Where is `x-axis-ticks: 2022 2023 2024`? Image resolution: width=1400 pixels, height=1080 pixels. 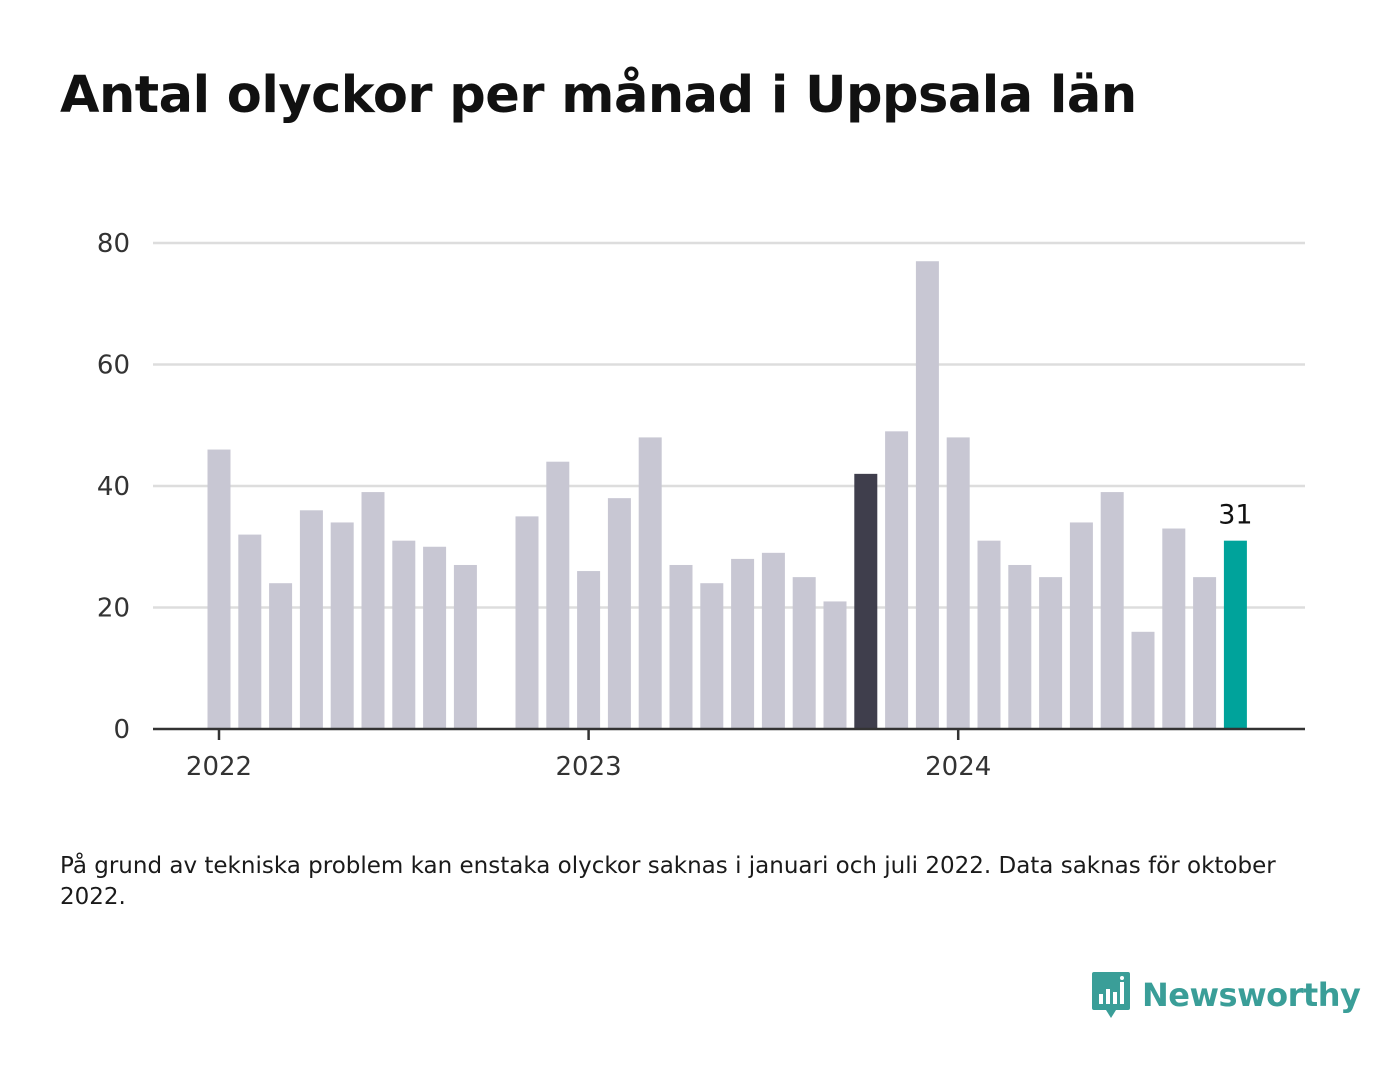
x-axis-ticks: 2022 2023 2024 is located at coordinates (588, 755).